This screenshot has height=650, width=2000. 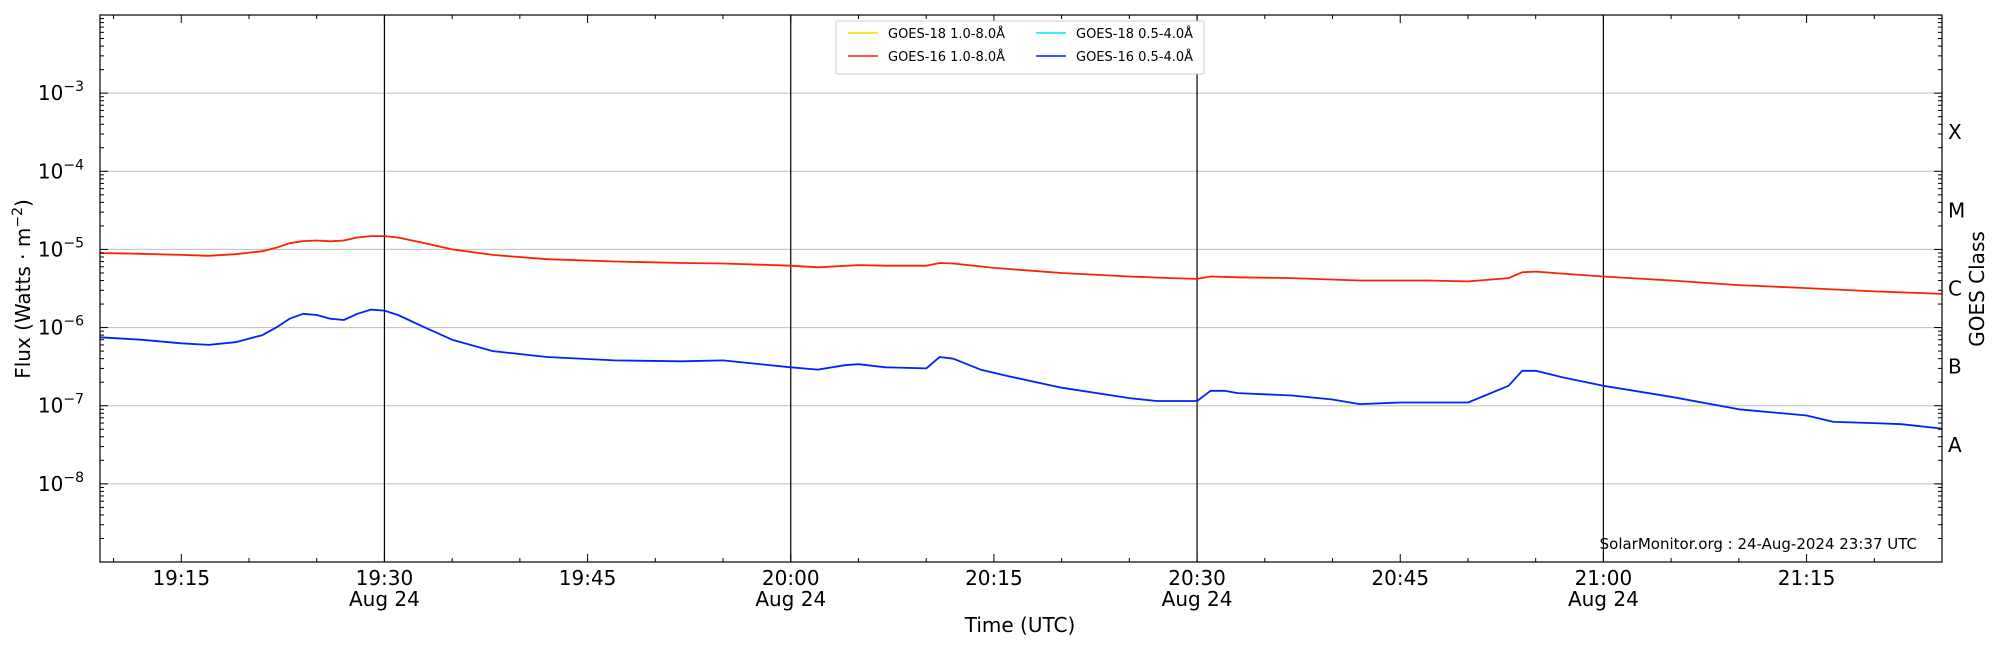 I want to click on legend-label: GOES-16 1.0-8.0Å, so click(x=946, y=57).